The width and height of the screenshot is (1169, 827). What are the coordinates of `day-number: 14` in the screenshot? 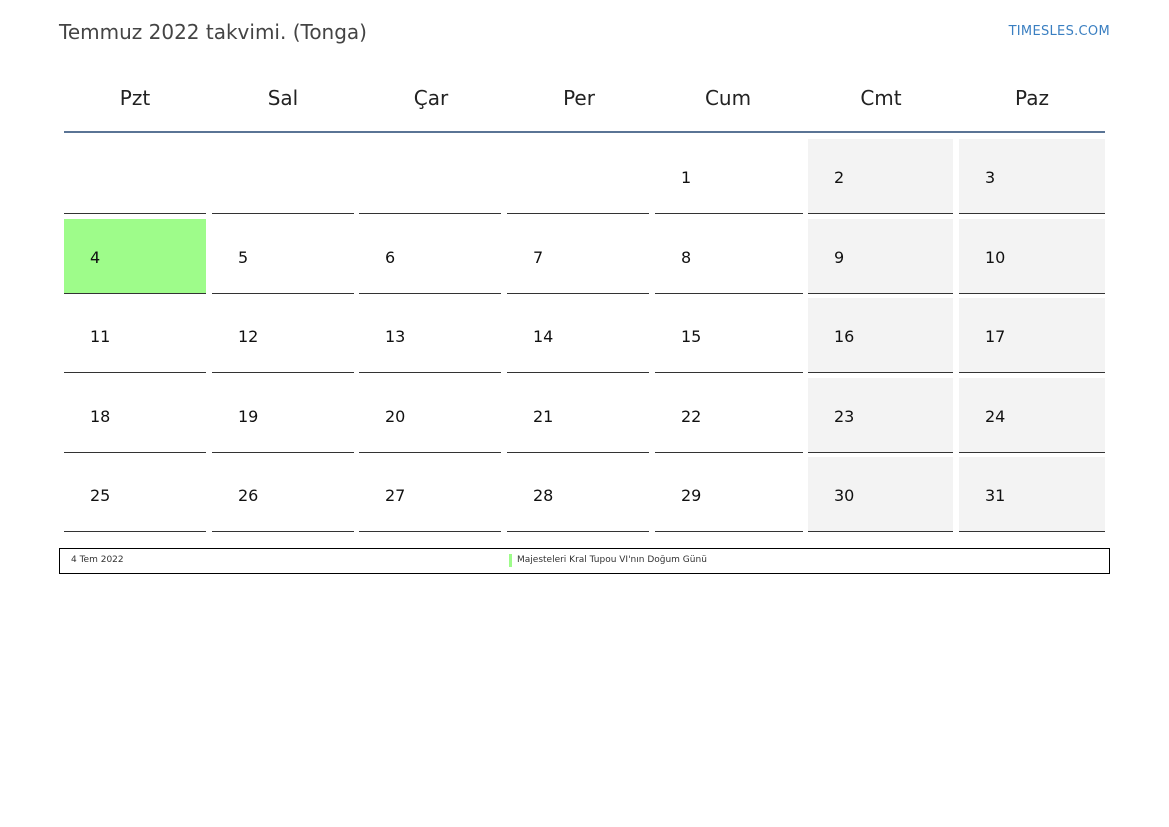 It's located at (543, 336).